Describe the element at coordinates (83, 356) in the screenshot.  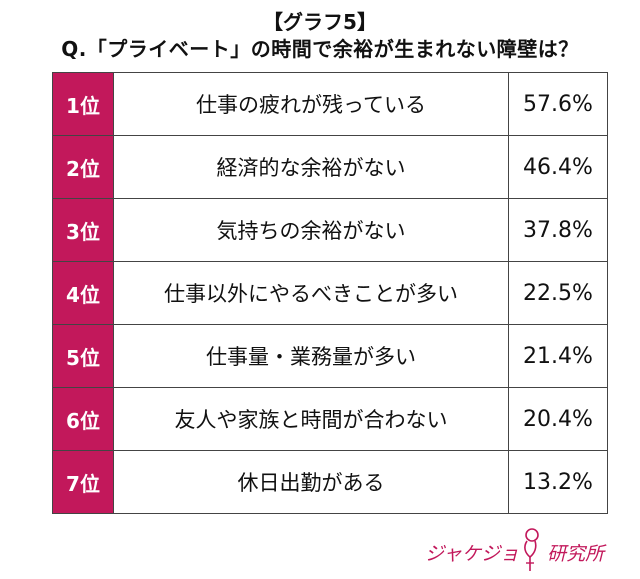
I see `rank-cell: 5位` at that location.